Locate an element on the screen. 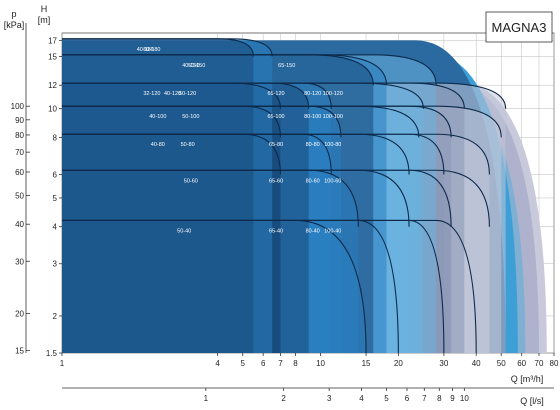  chart-title: MAGNA3 is located at coordinates (519, 27).